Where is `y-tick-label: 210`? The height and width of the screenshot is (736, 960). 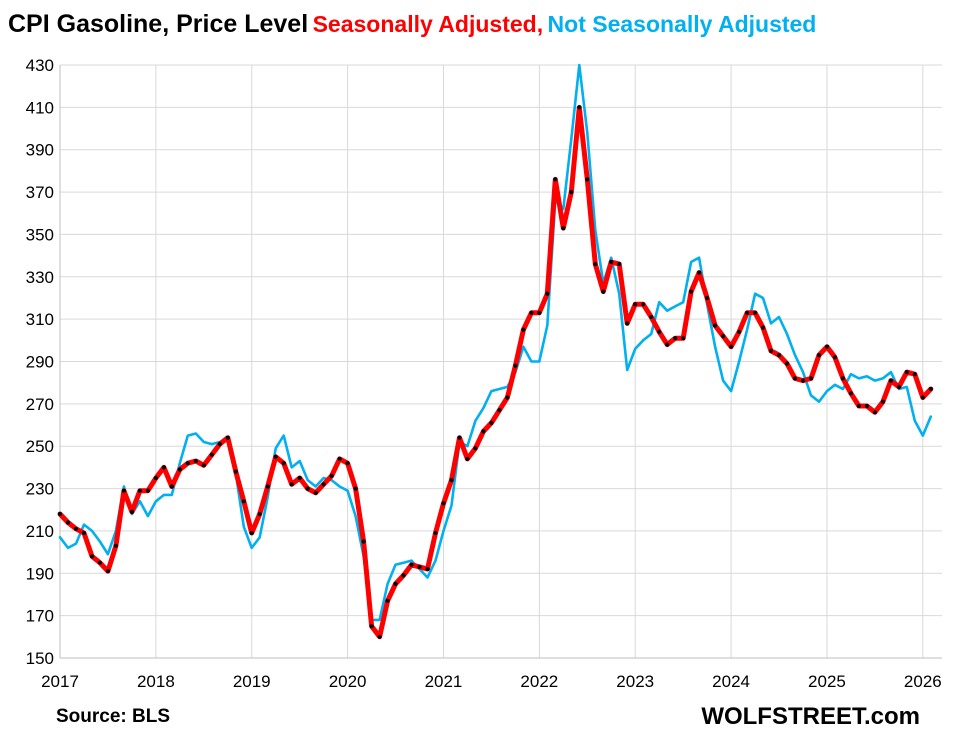
y-tick-label: 210 is located at coordinates (40, 531).